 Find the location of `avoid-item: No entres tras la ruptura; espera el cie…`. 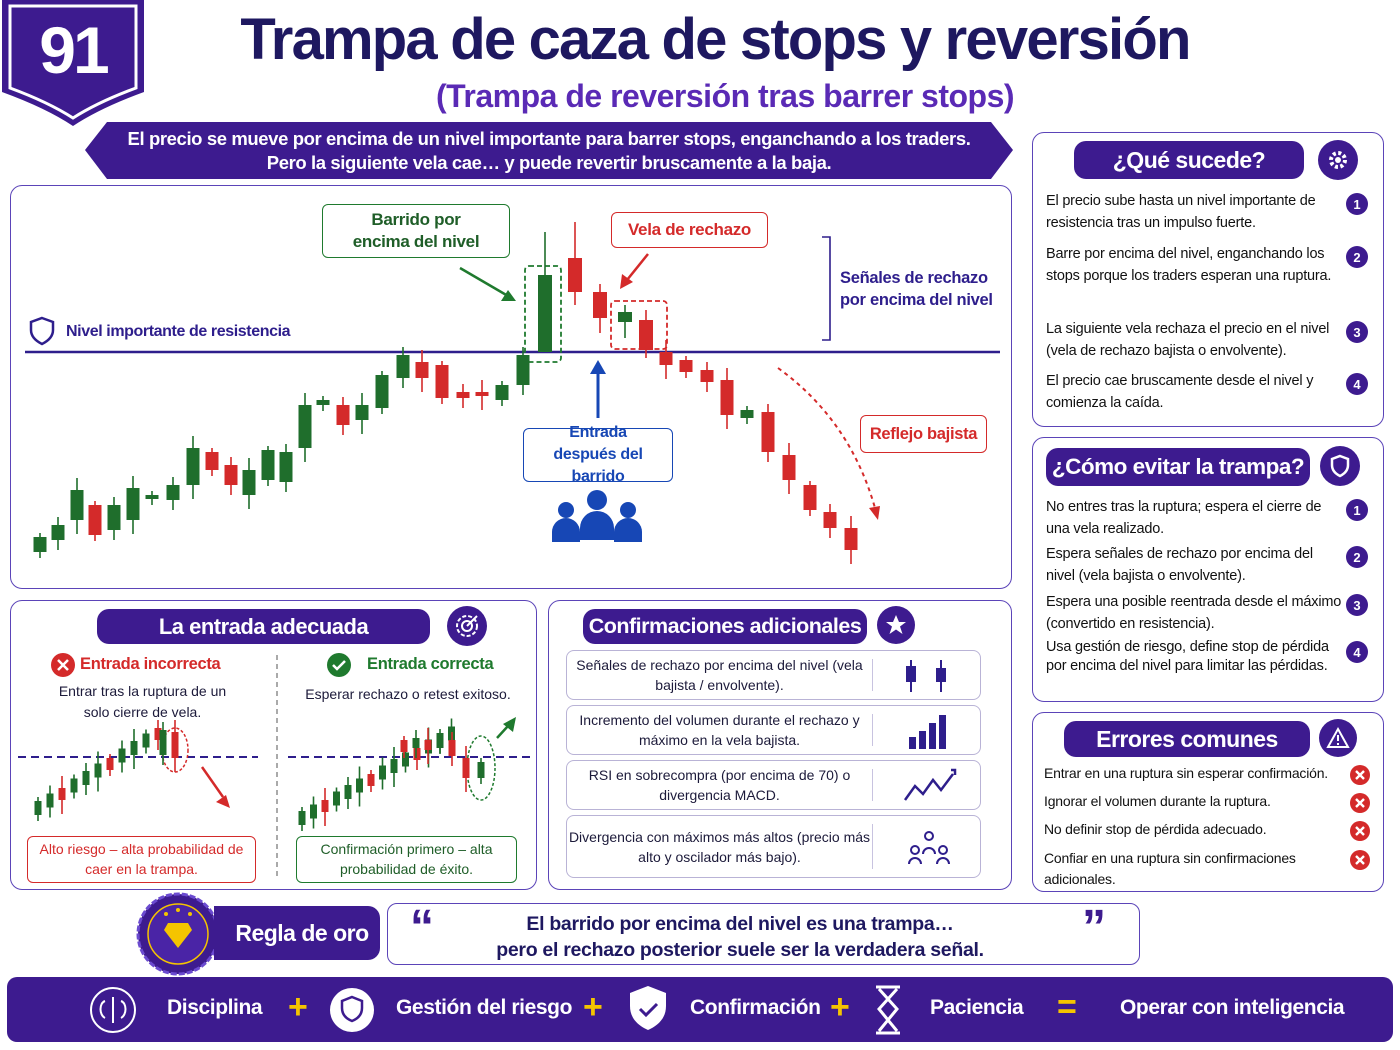

avoid-item: No entres tras la ruptura; espera el cie… is located at coordinates (1184, 518).